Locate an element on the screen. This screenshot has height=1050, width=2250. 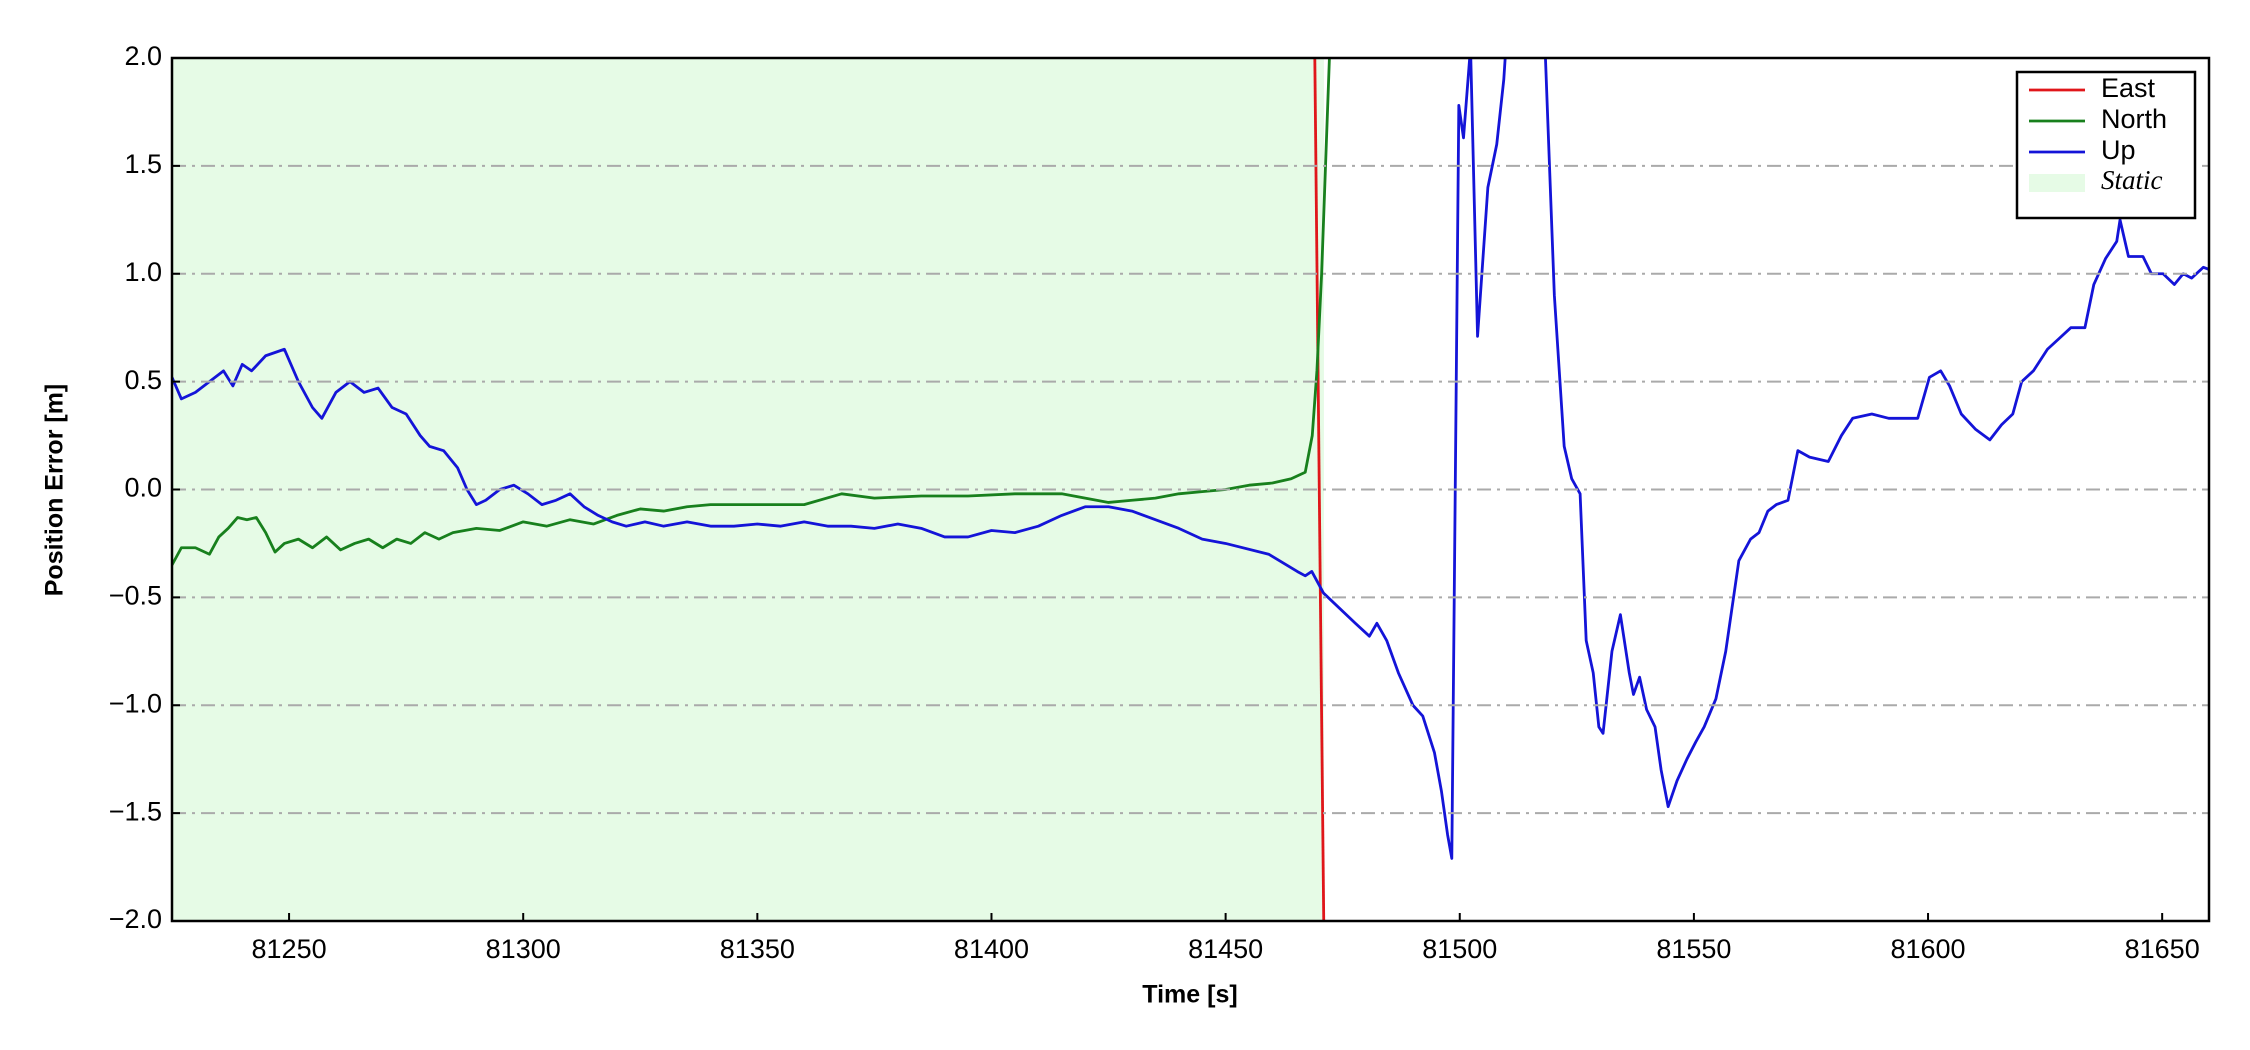
legend-box is located at coordinates (2106, 145).